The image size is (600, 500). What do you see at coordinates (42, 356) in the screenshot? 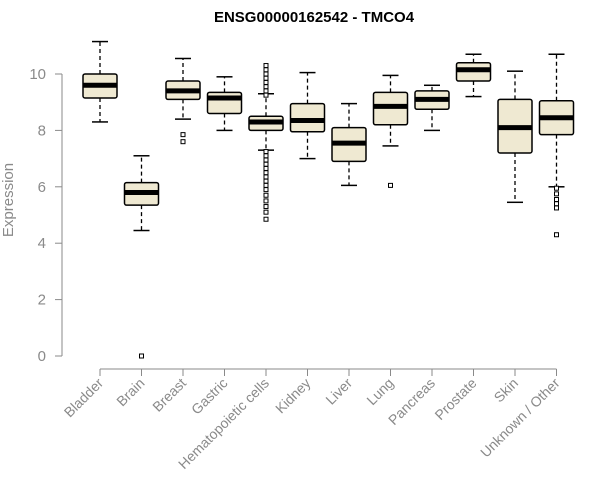
I see `y-tick-label: 0` at bounding box center [42, 356].